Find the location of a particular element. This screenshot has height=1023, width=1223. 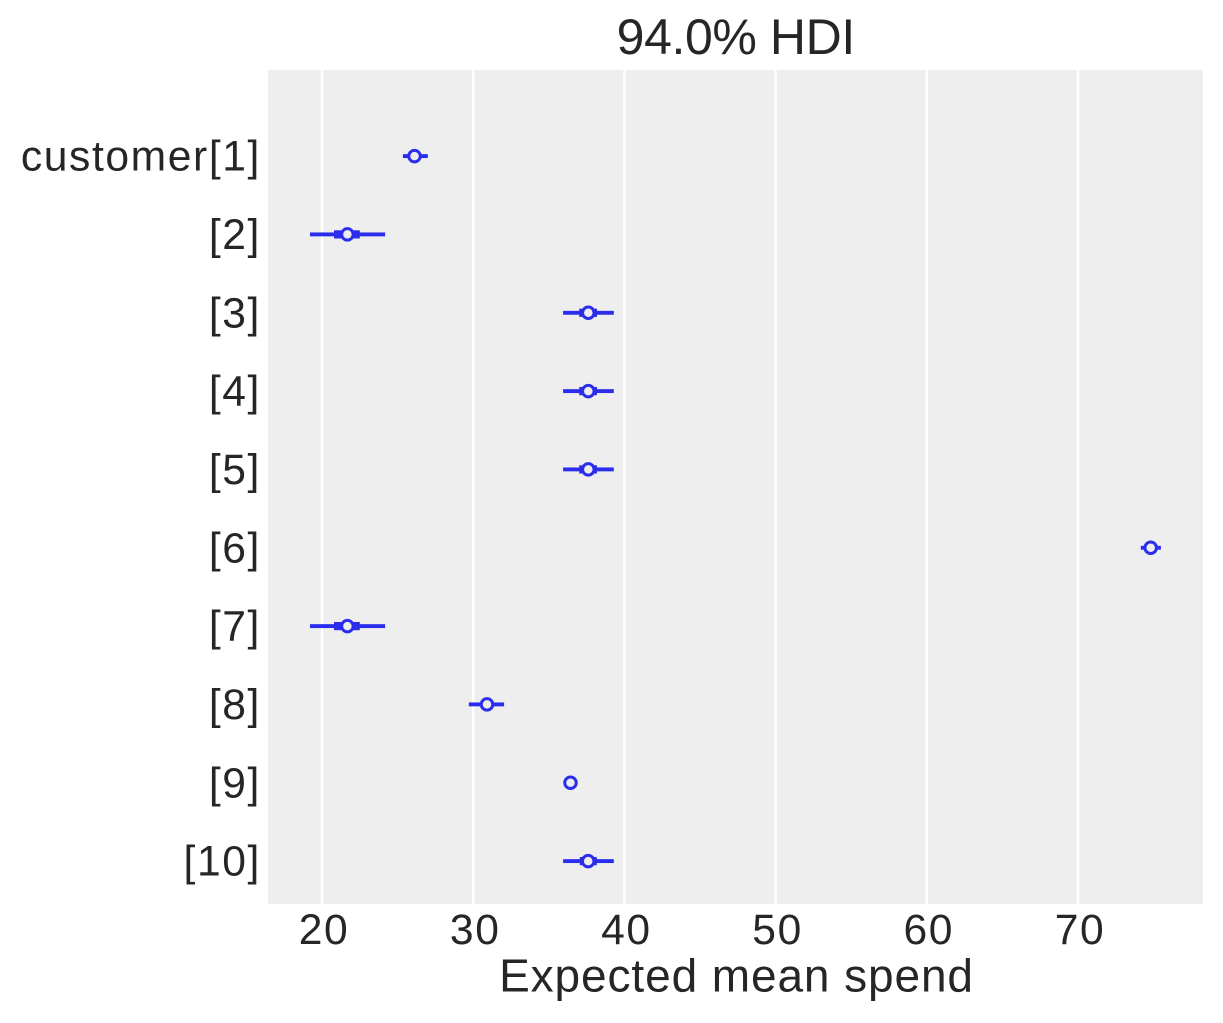

svg-text: 60 is located at coordinates (929, 930).